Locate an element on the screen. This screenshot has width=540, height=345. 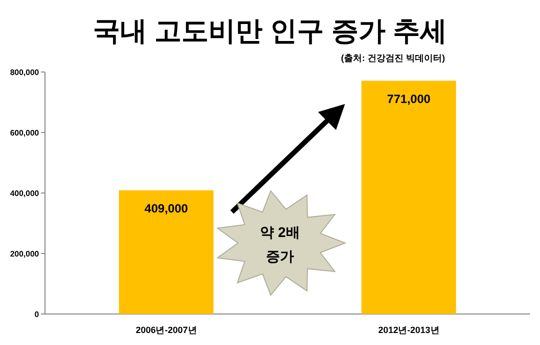
x-tick-label: 2012년-2013년 is located at coordinates (409, 330).